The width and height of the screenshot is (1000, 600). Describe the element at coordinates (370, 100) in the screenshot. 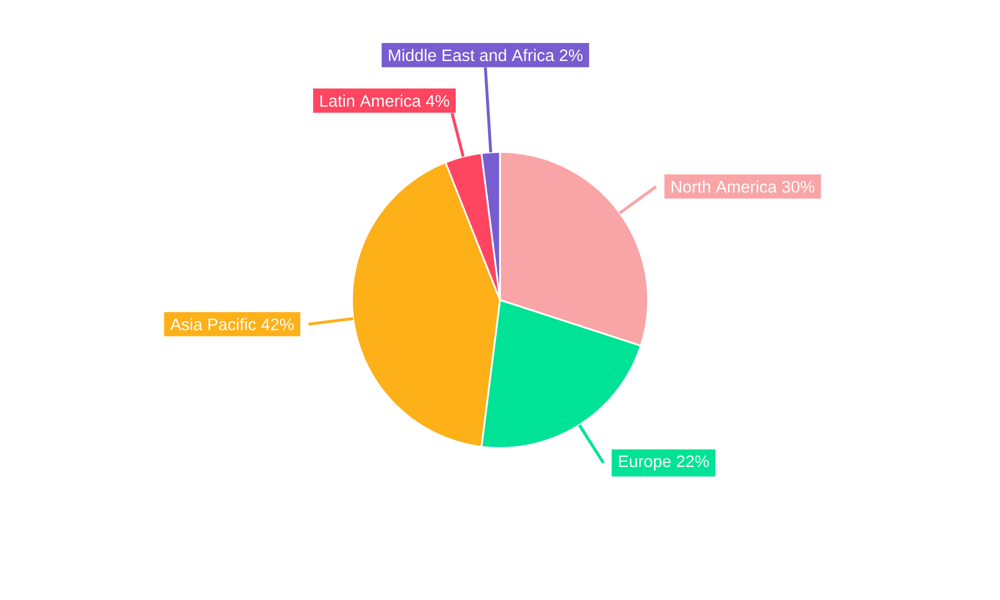

I see `slice-label: Latin America` at that location.